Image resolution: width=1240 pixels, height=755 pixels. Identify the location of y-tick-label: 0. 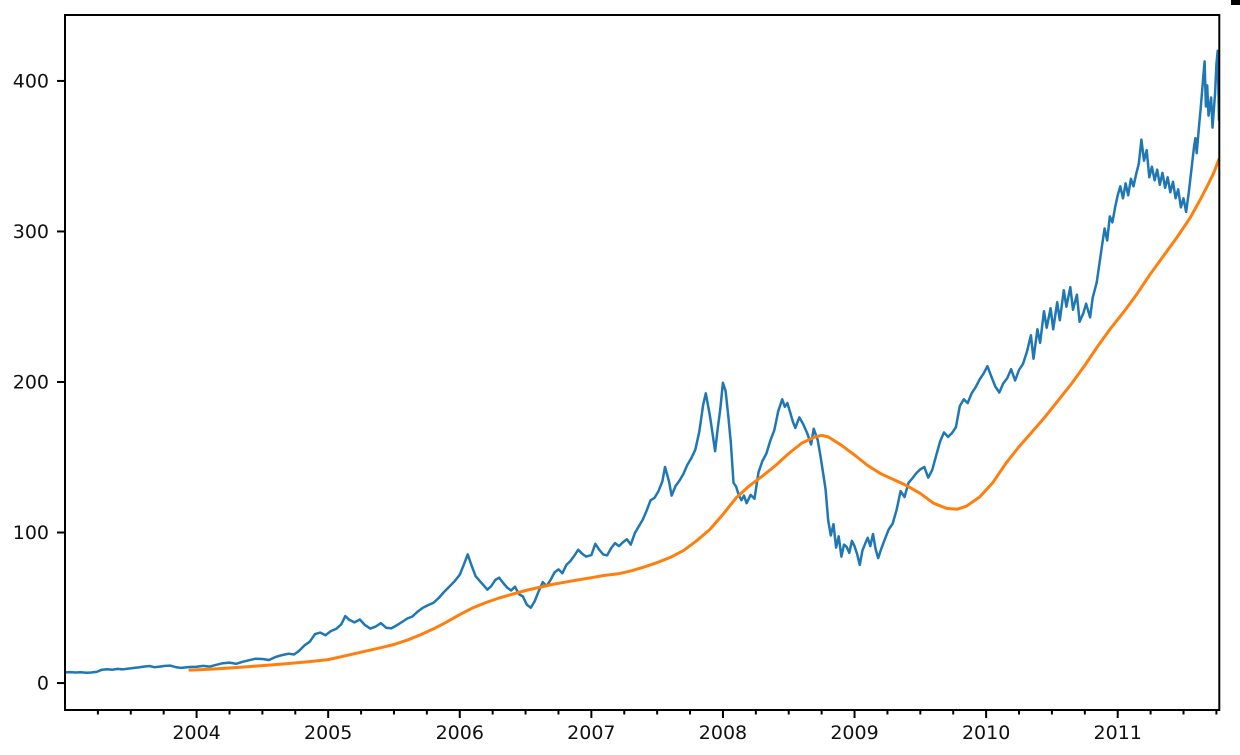
(43, 684).